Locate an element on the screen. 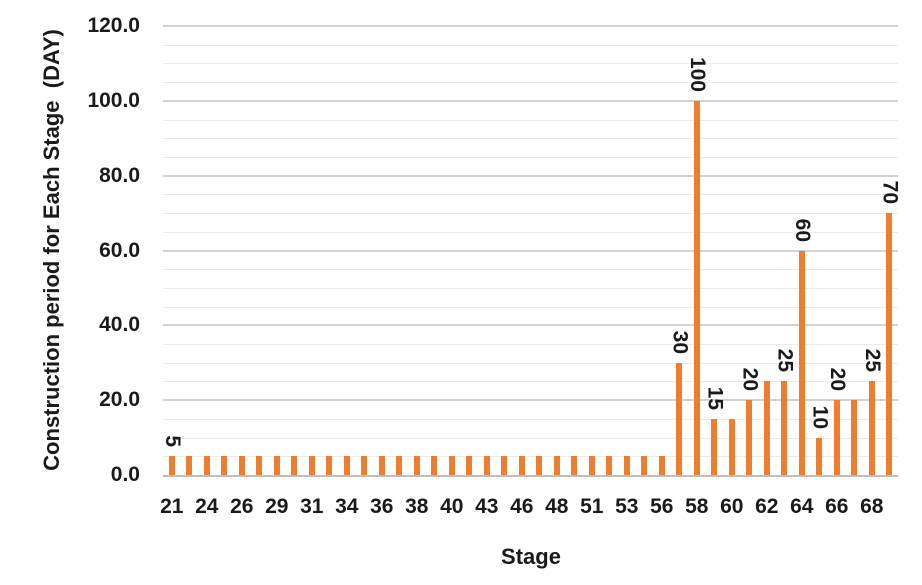  y-axis-tick-label: 0.0 is located at coordinates (125, 474).